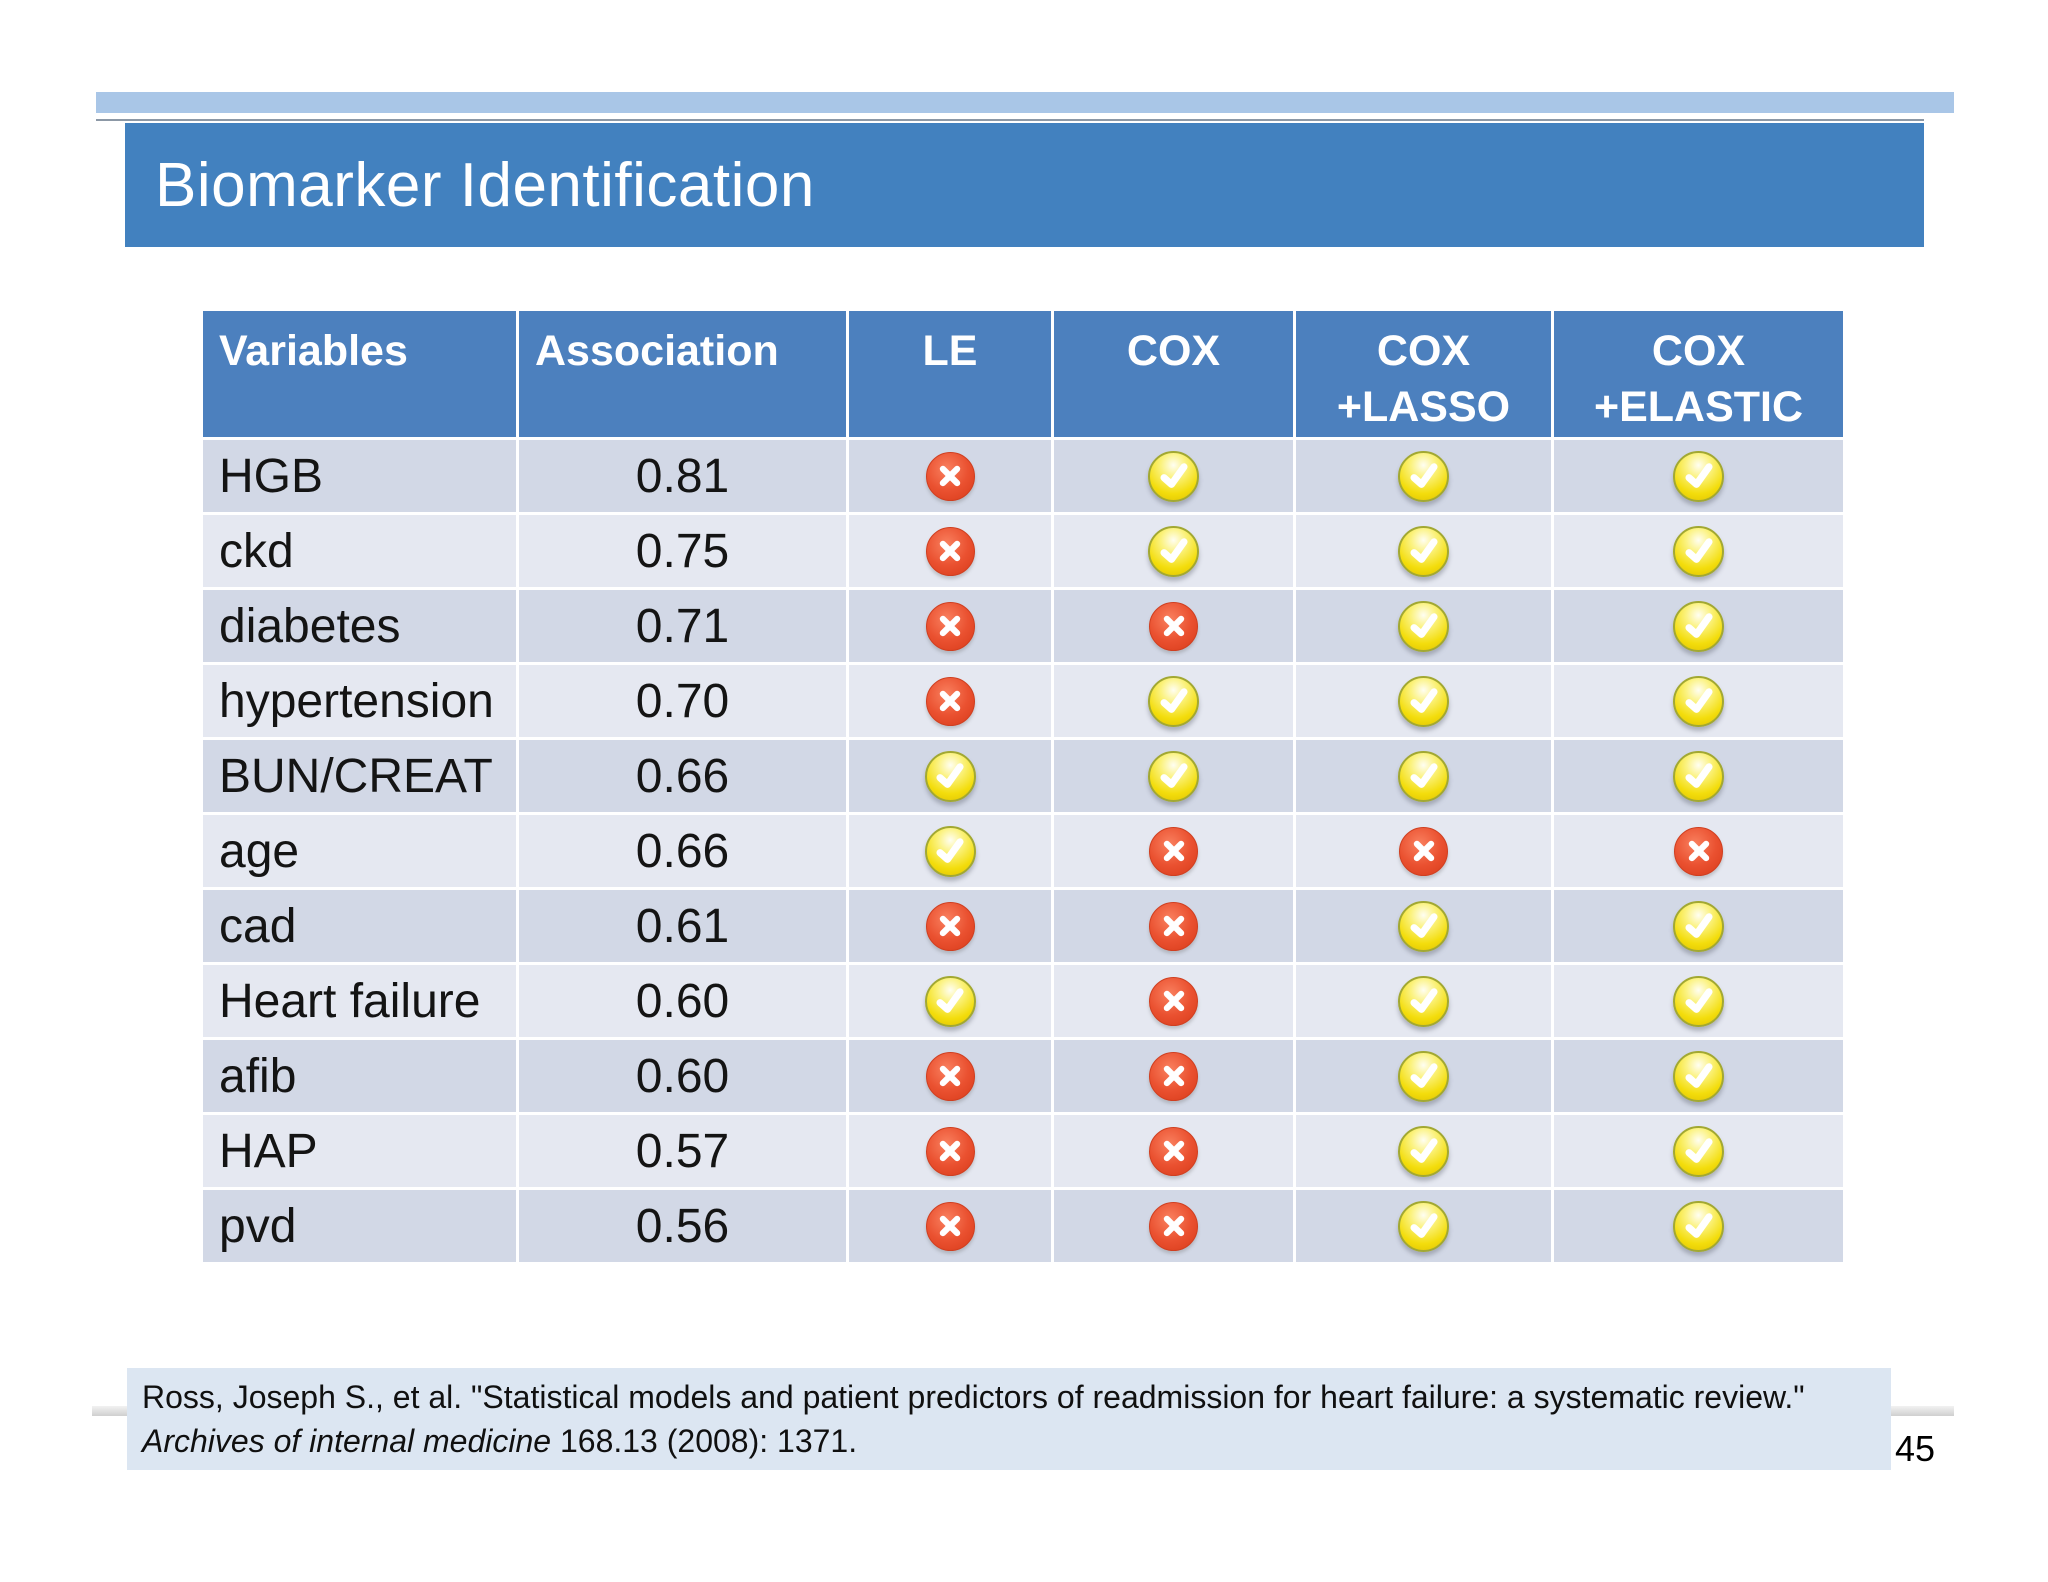  I want to click on table-row: Heart failure 0.60, so click(1023, 1001).